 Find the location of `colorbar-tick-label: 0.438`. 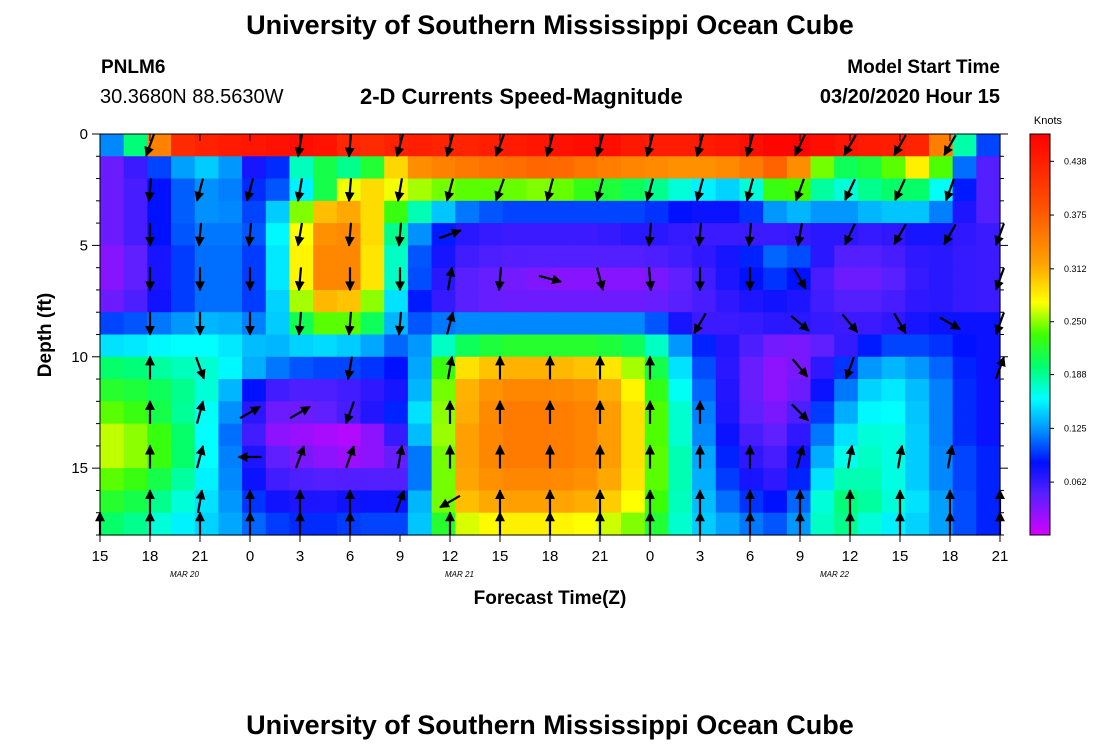

colorbar-tick-label: 0.438 is located at coordinates (1075, 161).